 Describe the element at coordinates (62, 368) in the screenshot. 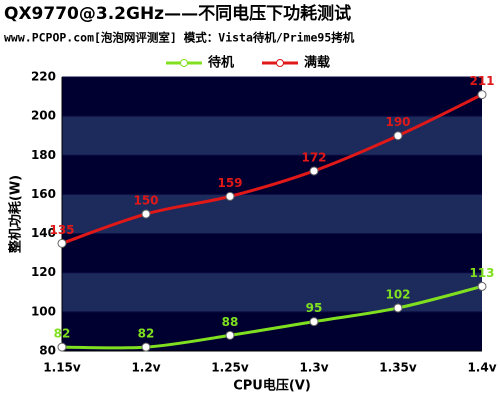

I see `x-tick-label: 1.15v` at that location.